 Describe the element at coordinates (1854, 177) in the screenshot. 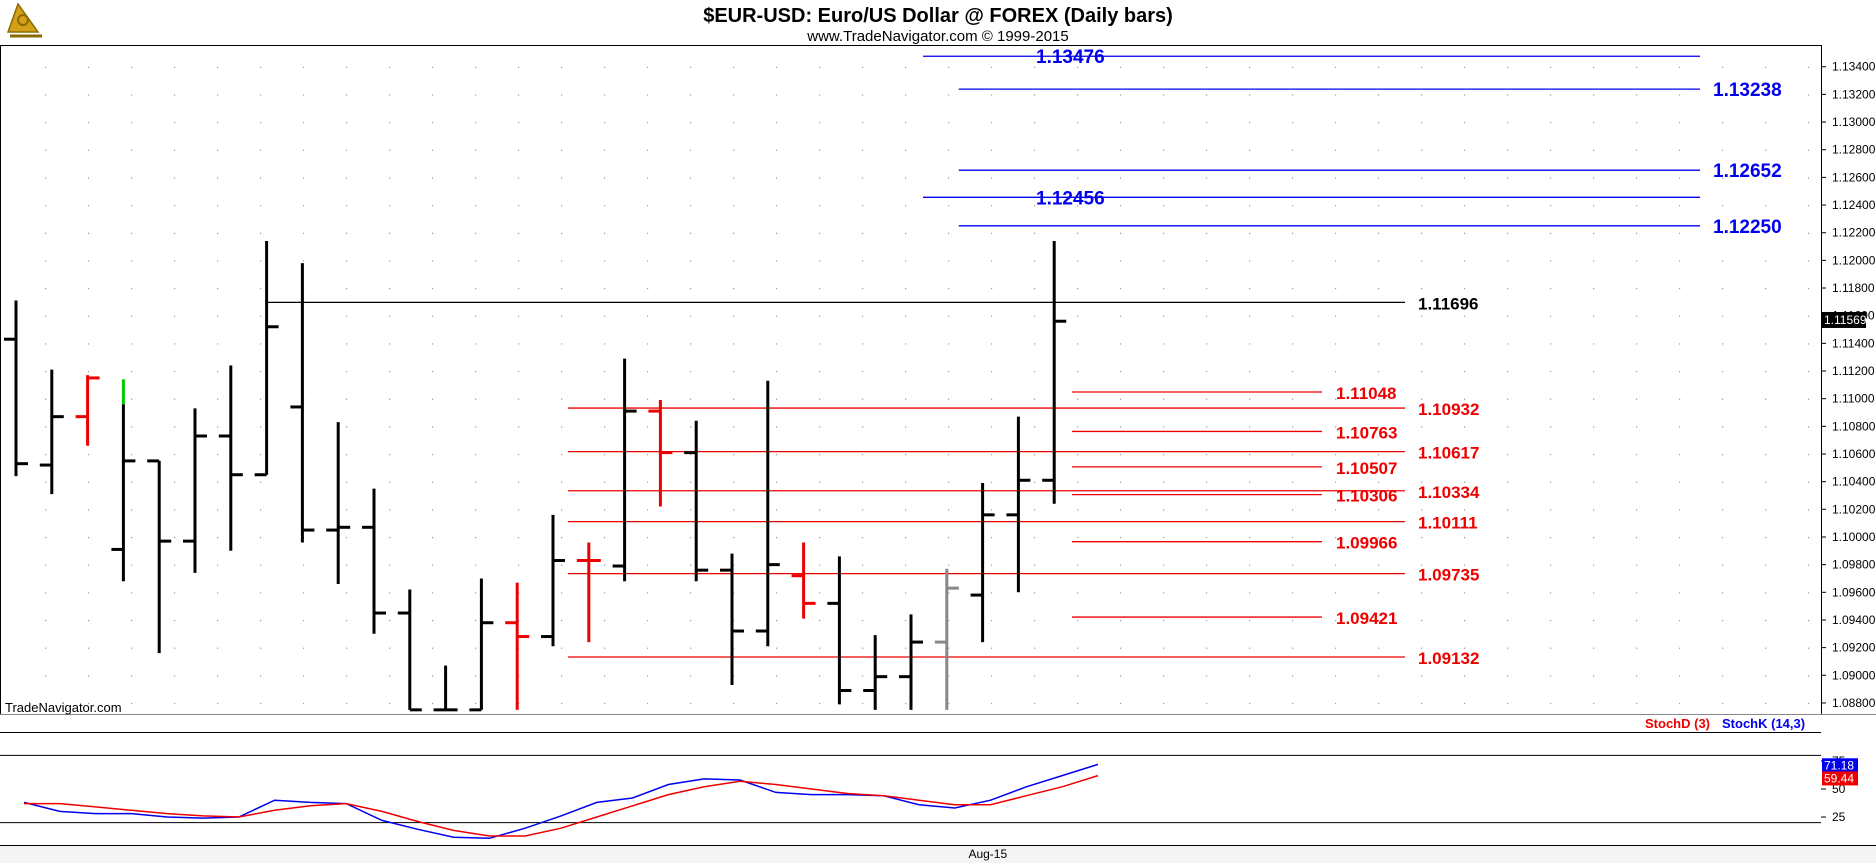

I see `price-axis-tick-label: 1.12600` at that location.